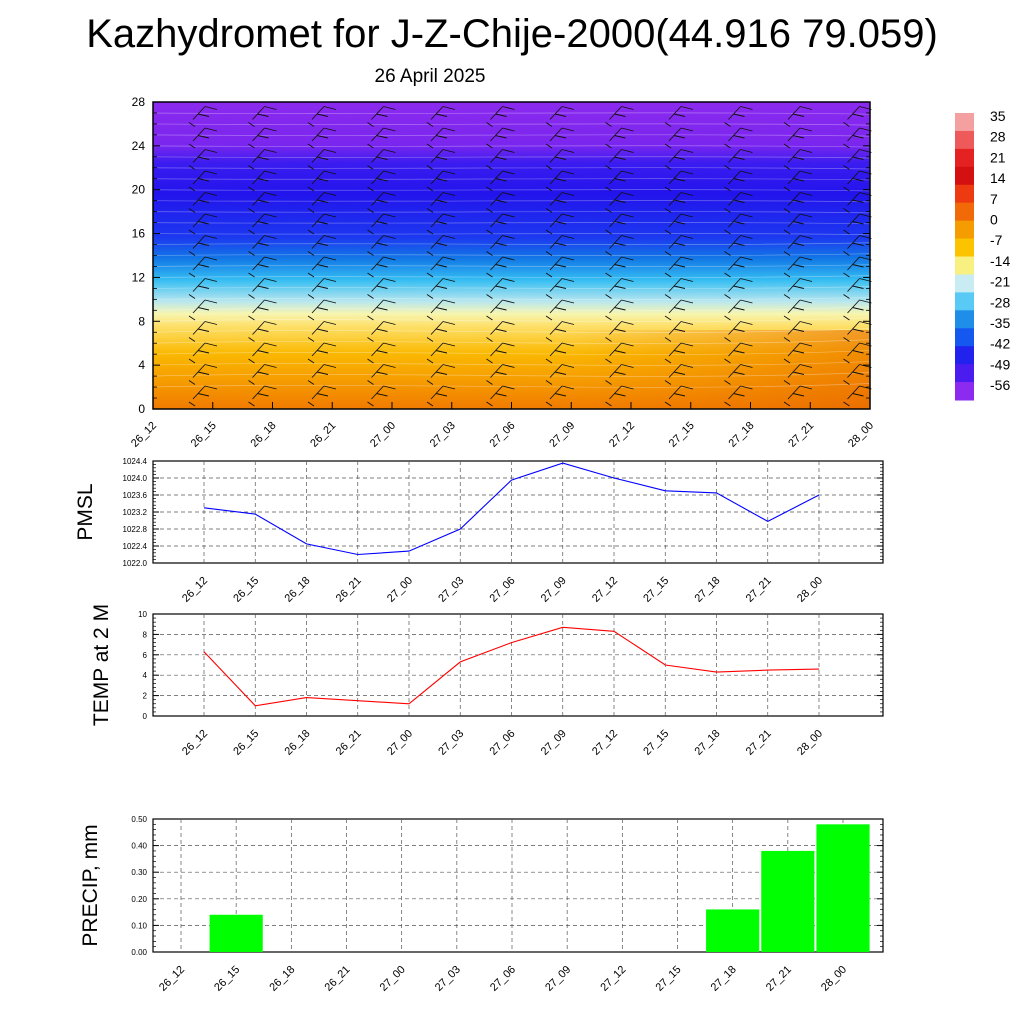  What do you see at coordinates (669, 979) in the screenshot?
I see `precip-x-tick-label: 27_15` at bounding box center [669, 979].